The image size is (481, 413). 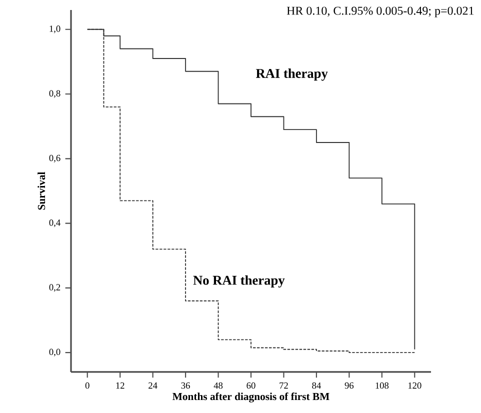 What do you see at coordinates (284, 385) in the screenshot?
I see `x-tick-label: 72` at bounding box center [284, 385].